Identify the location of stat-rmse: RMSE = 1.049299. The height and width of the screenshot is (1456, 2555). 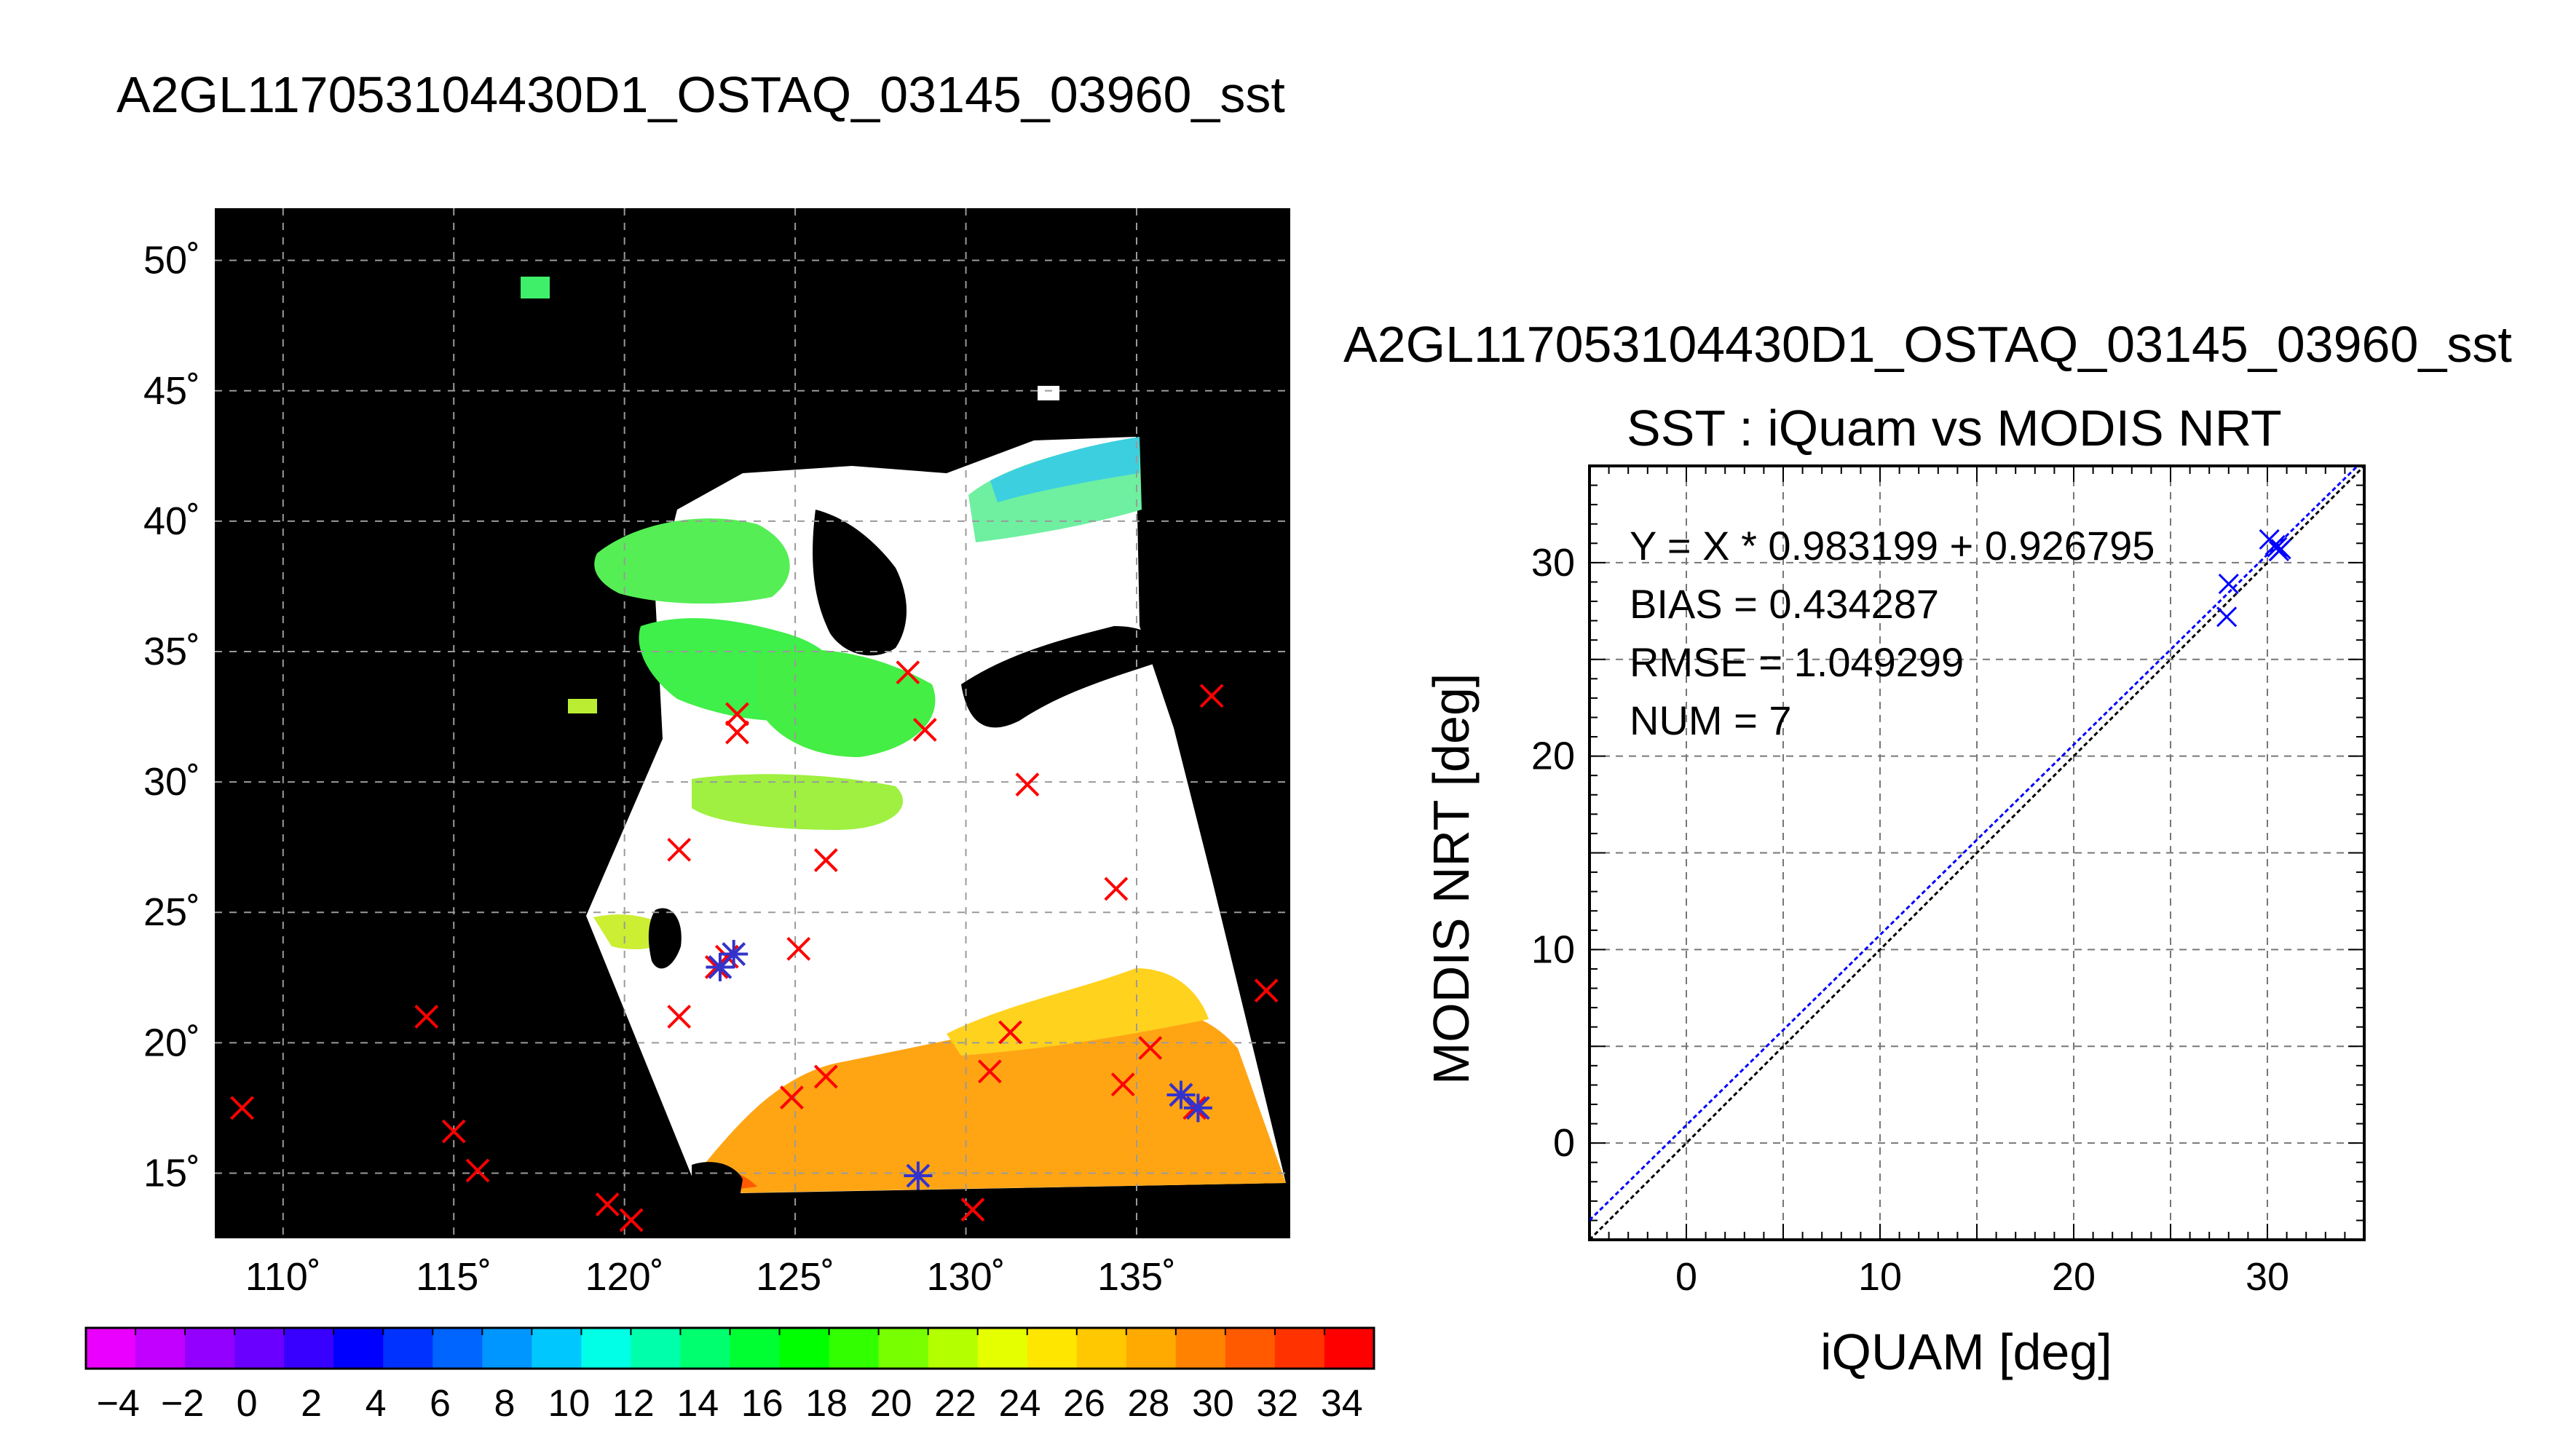
(1797, 662).